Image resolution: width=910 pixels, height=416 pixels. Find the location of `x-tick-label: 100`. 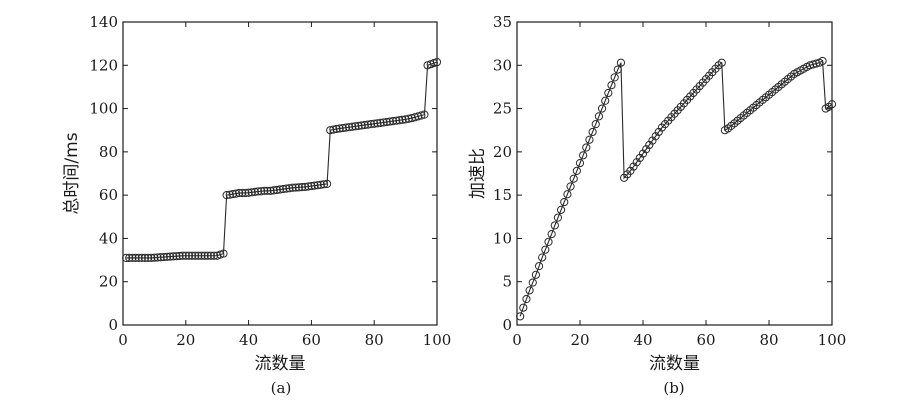

x-tick-label: 100 is located at coordinates (437, 340).